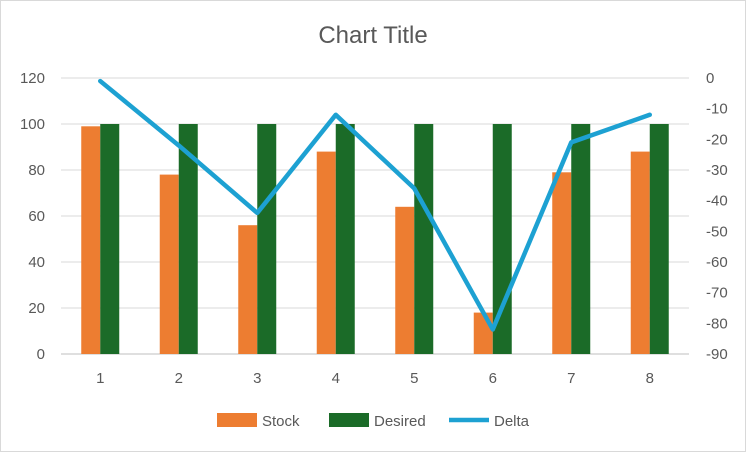 The image size is (746, 452). I want to click on right-tick-label: -70, so click(717, 293).